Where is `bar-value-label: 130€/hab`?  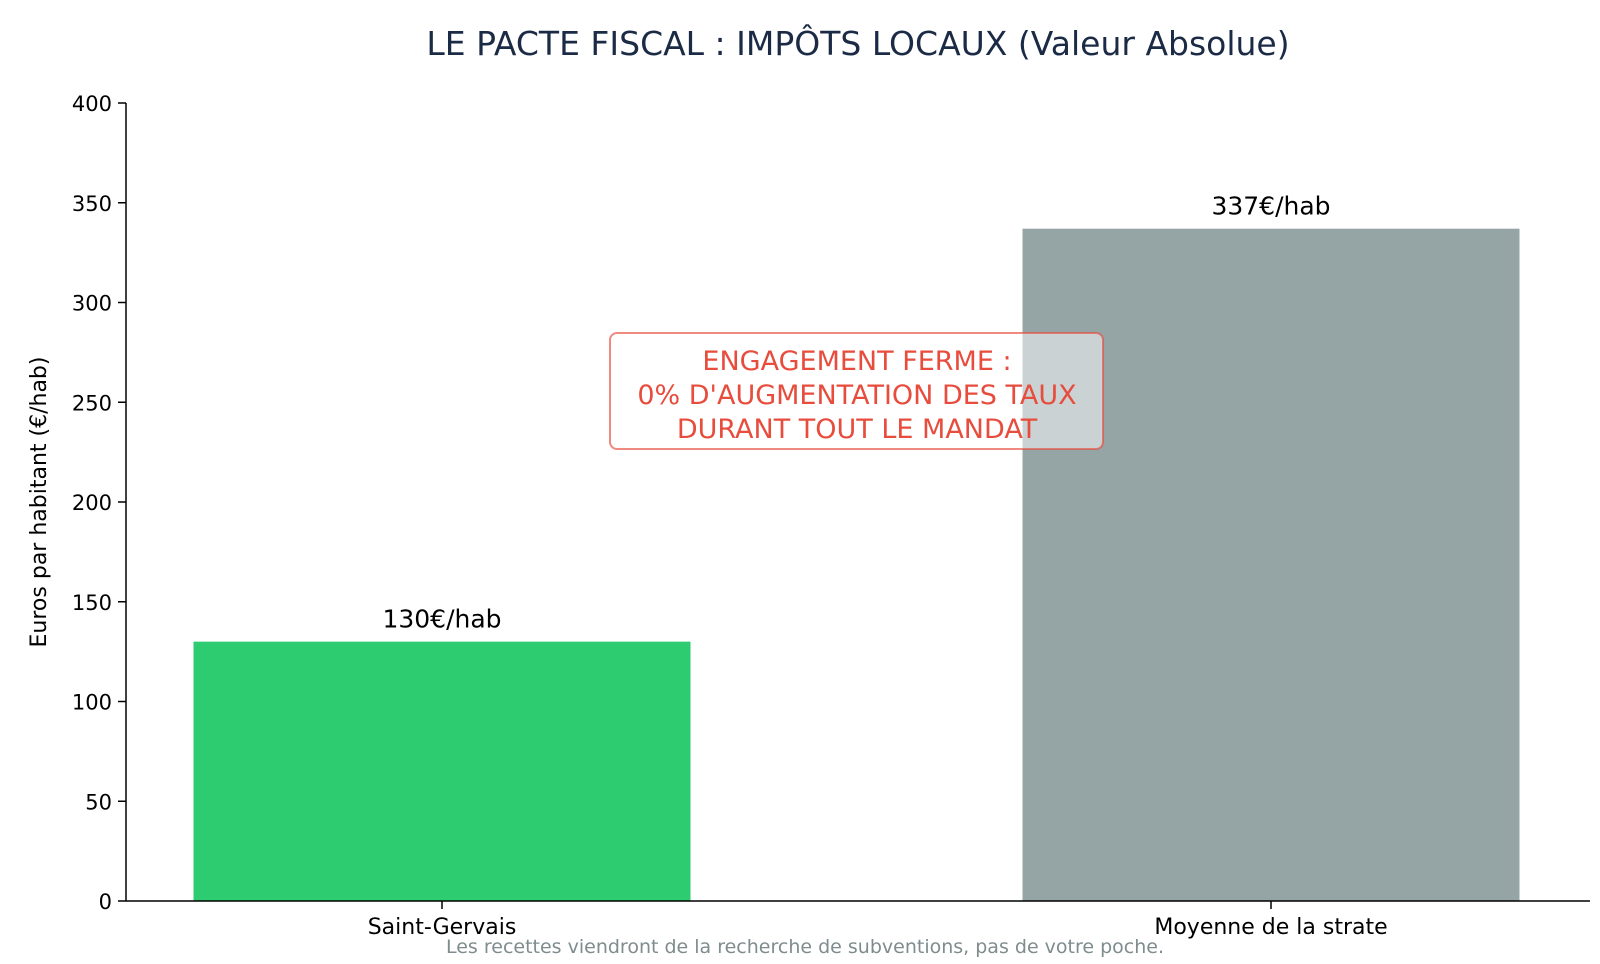
bar-value-label: 130€/hab is located at coordinates (441, 619).